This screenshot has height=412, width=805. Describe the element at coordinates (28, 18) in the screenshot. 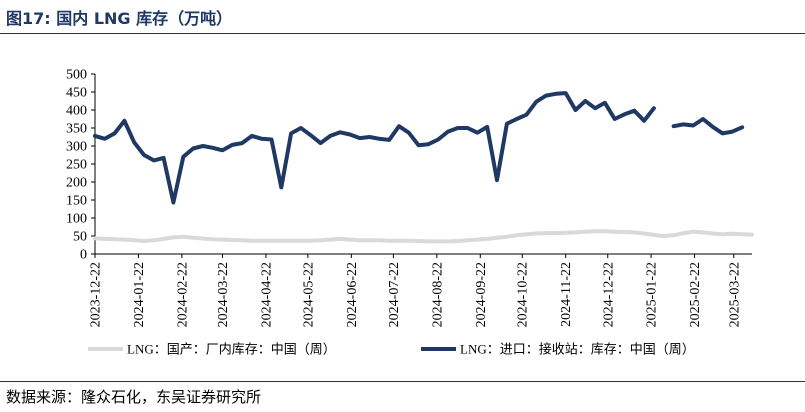

I see `figure-label: 图17:` at that location.